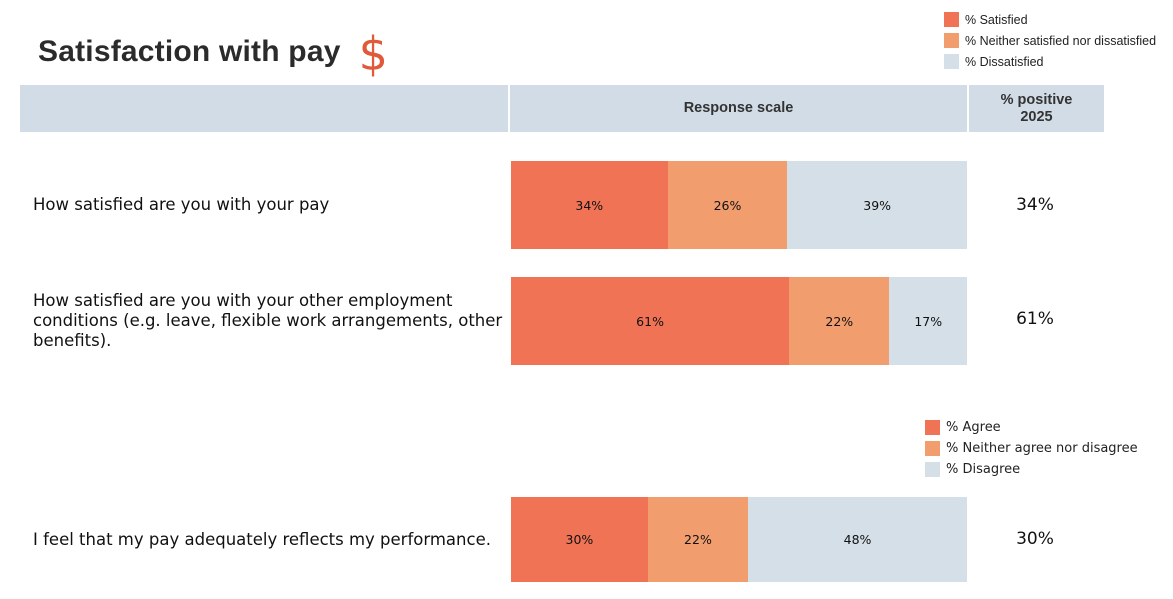 This screenshot has height=599, width=1173. I want to click on header-positive-label: % positive, so click(1036, 99).